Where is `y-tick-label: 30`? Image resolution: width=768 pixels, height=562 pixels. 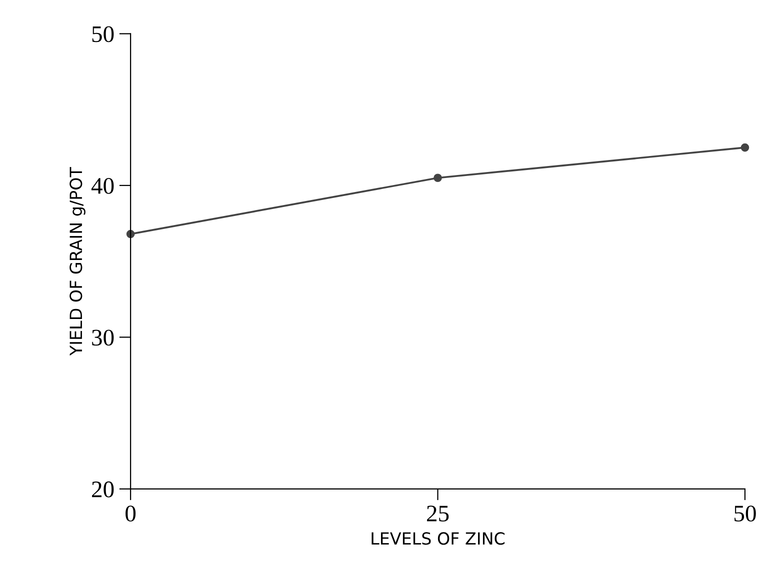 y-tick-label: 30 is located at coordinates (103, 338).